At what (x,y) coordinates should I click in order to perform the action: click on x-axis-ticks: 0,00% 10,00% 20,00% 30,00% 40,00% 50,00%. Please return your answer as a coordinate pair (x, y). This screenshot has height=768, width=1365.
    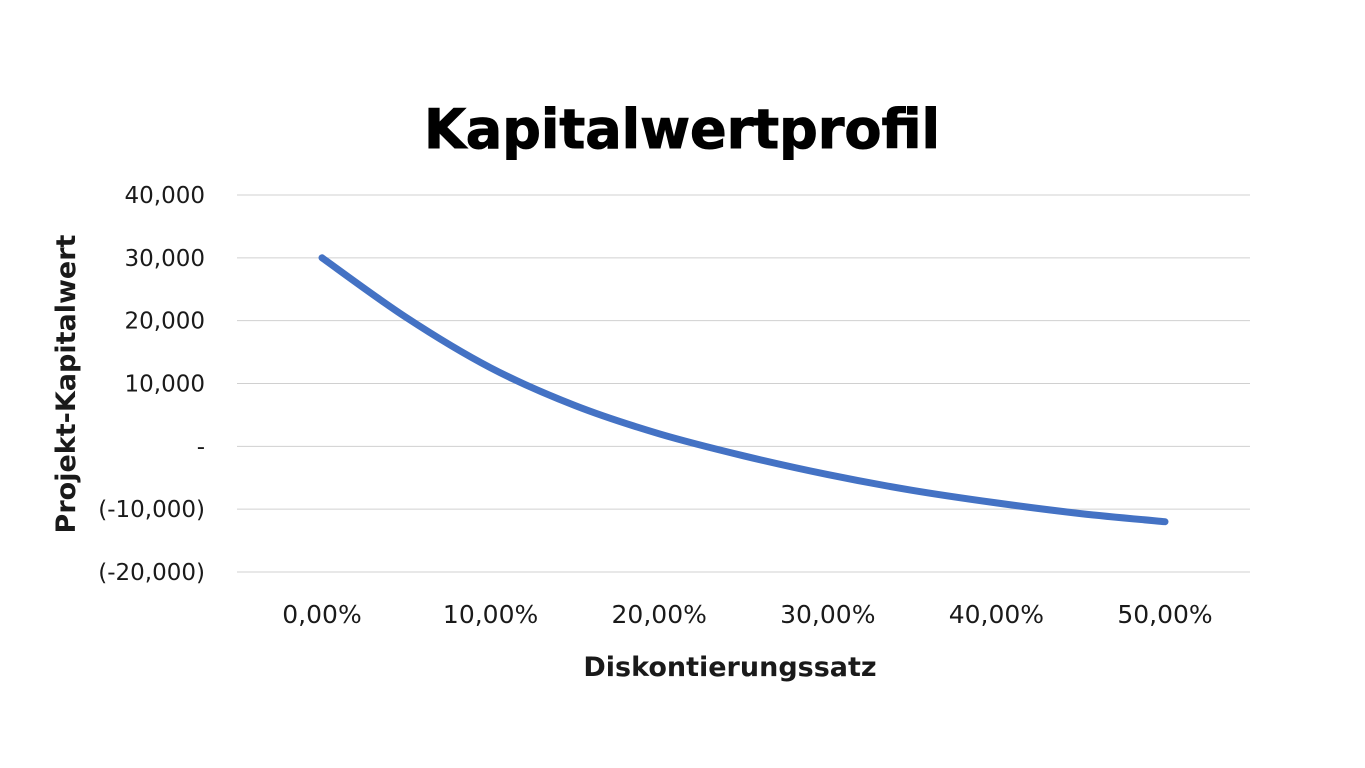
    Looking at the image, I should click on (747, 614).